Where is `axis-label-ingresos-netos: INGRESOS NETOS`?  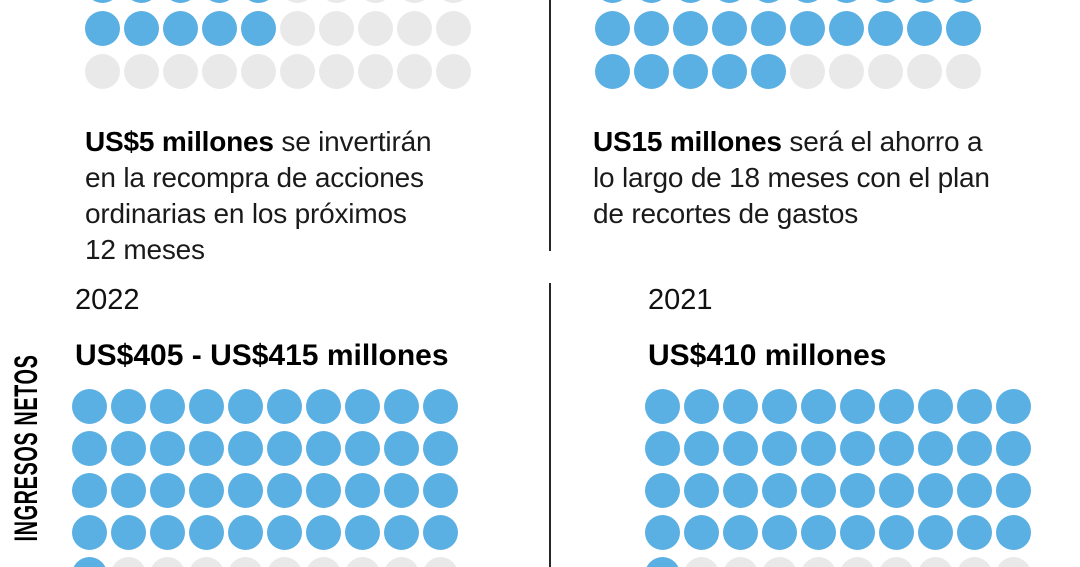 axis-label-ingresos-netos: INGRESOS NETOS is located at coordinates (26, 448).